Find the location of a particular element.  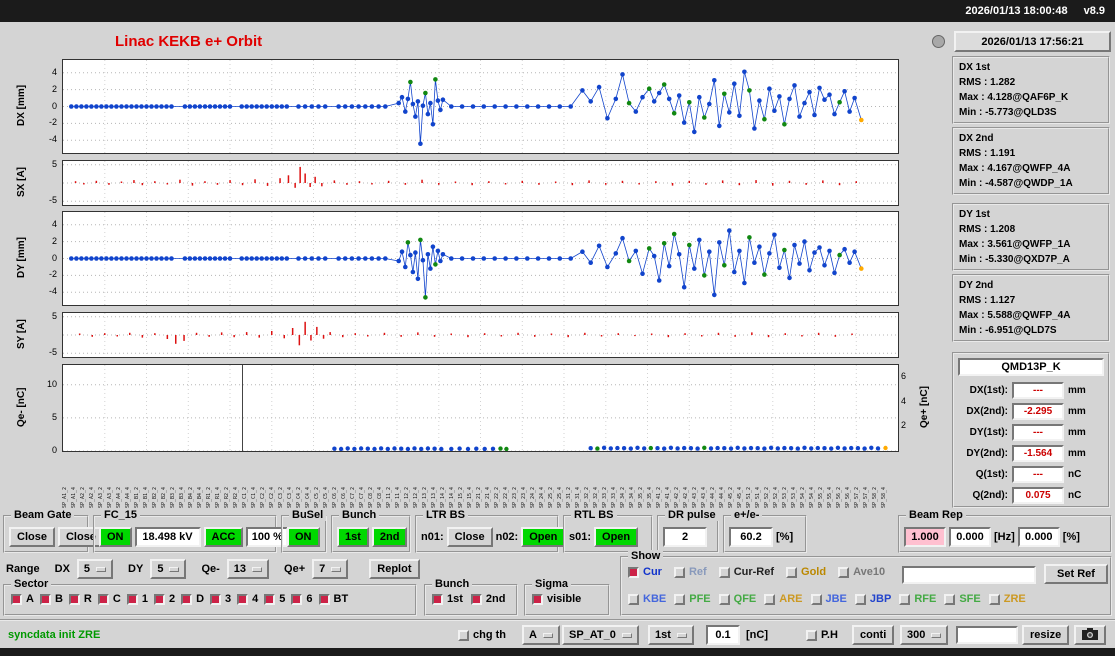

screenshot-button is located at coordinates (1090, 635).